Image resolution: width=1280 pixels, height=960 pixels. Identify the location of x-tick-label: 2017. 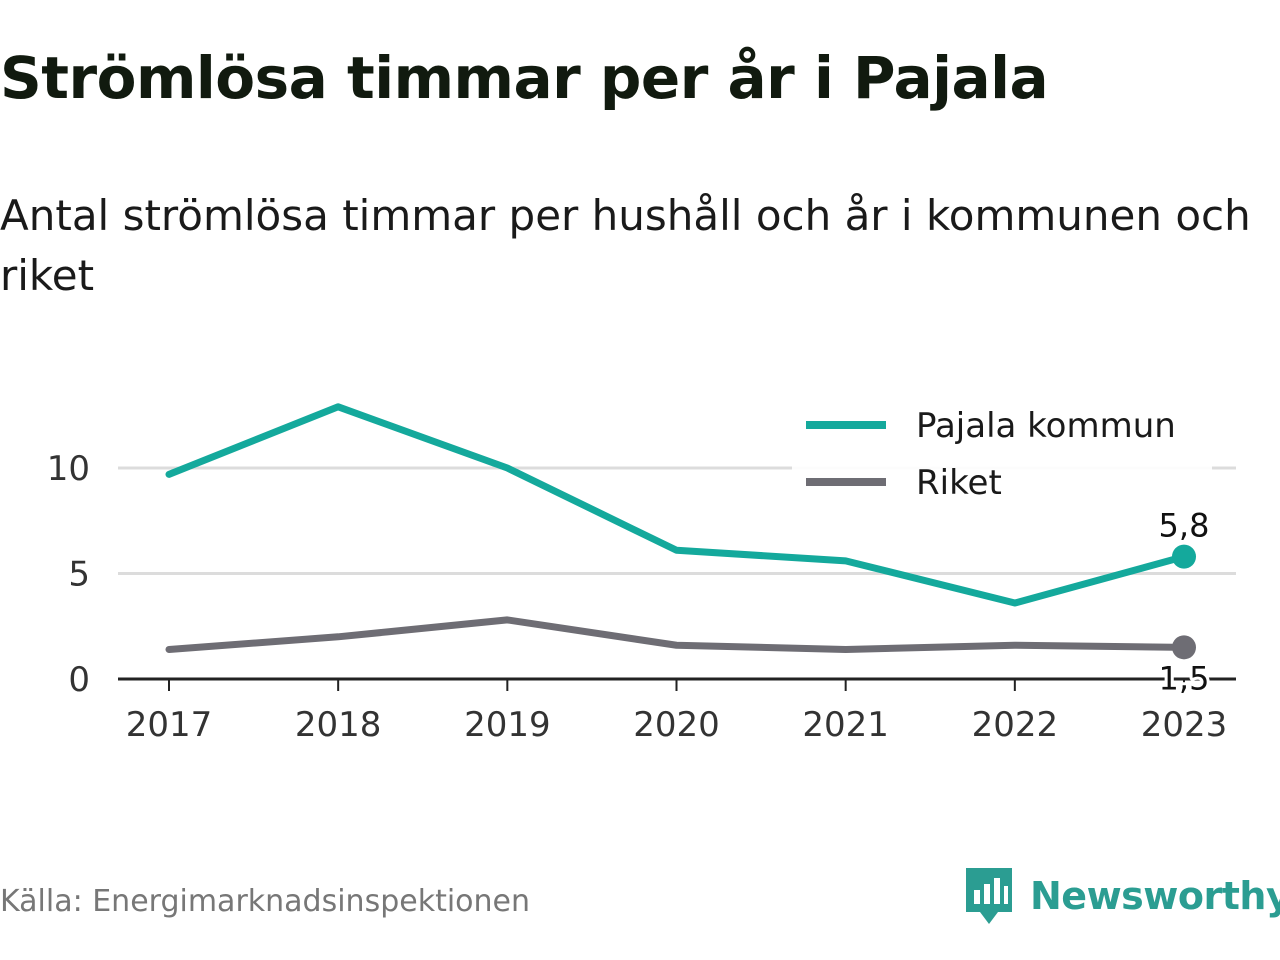
(169, 725).